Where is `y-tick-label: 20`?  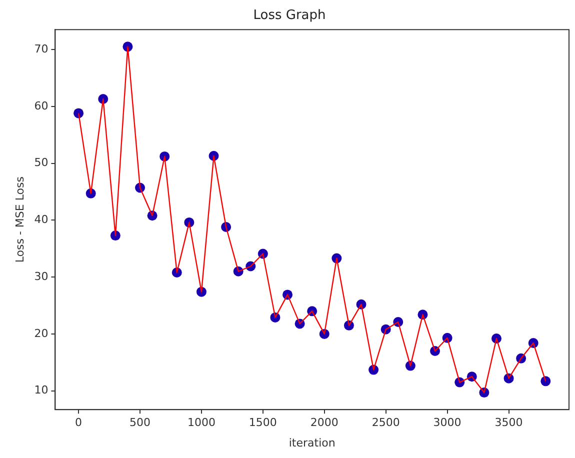
y-tick-label: 20 is located at coordinates (41, 333).